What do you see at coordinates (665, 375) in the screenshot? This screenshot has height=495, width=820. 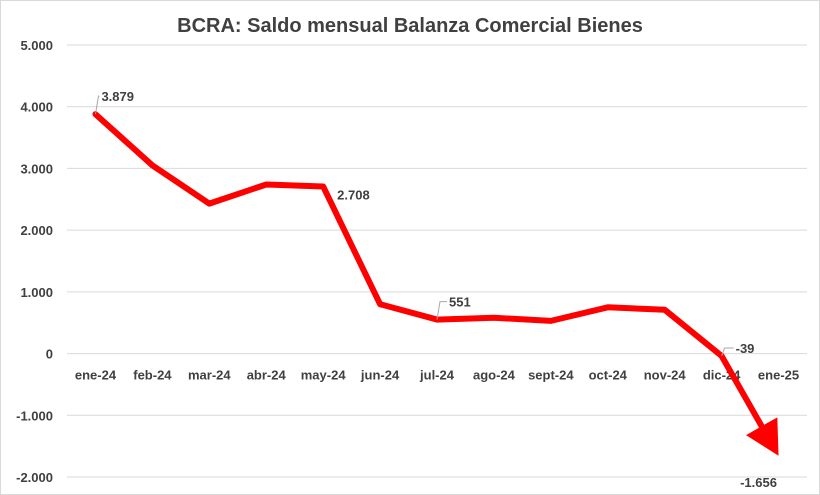 I see `x-tick-label: nov-24` at bounding box center [665, 375].